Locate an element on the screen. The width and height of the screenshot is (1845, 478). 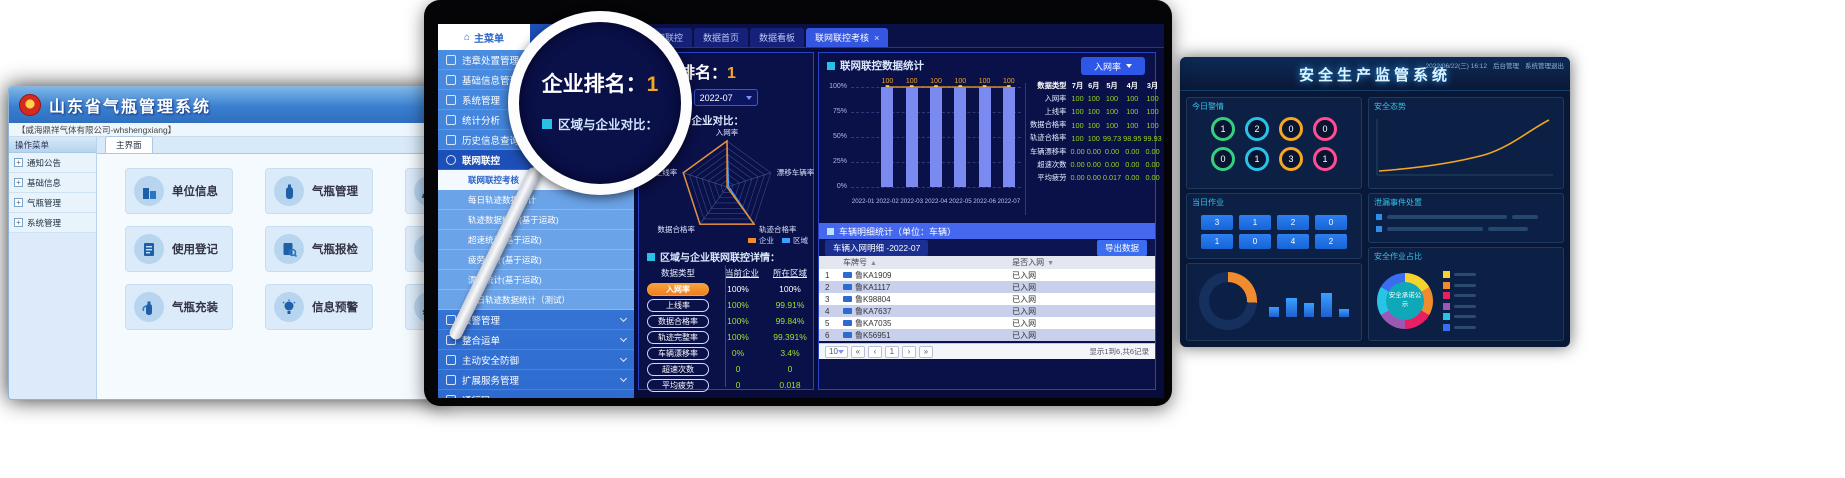
menu-item-通行码: 通行码 is located at coordinates (536, 394).